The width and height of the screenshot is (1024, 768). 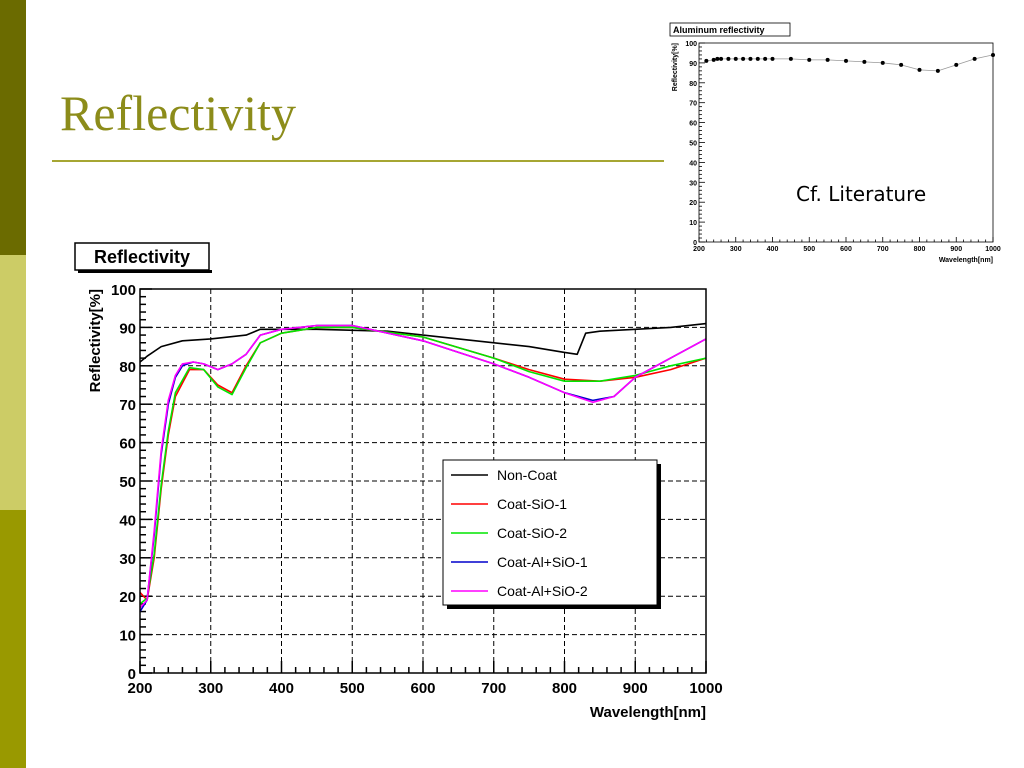 What do you see at coordinates (773, 249) in the screenshot?
I see `inset-x-tick-label: 400` at bounding box center [773, 249].